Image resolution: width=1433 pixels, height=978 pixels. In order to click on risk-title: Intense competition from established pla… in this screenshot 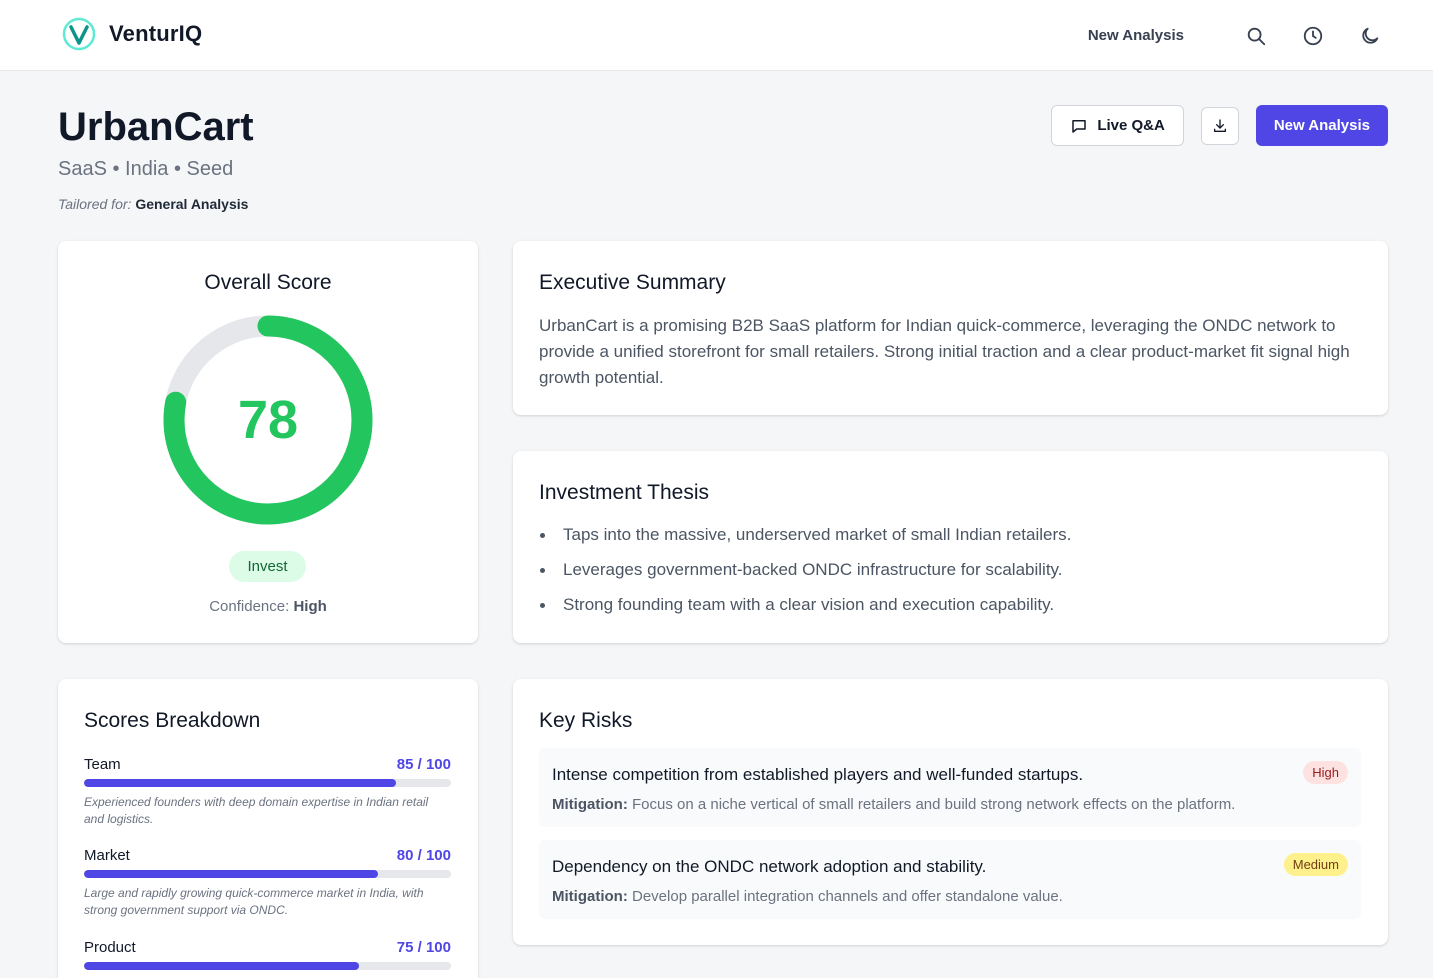, I will do `click(818, 774)`.